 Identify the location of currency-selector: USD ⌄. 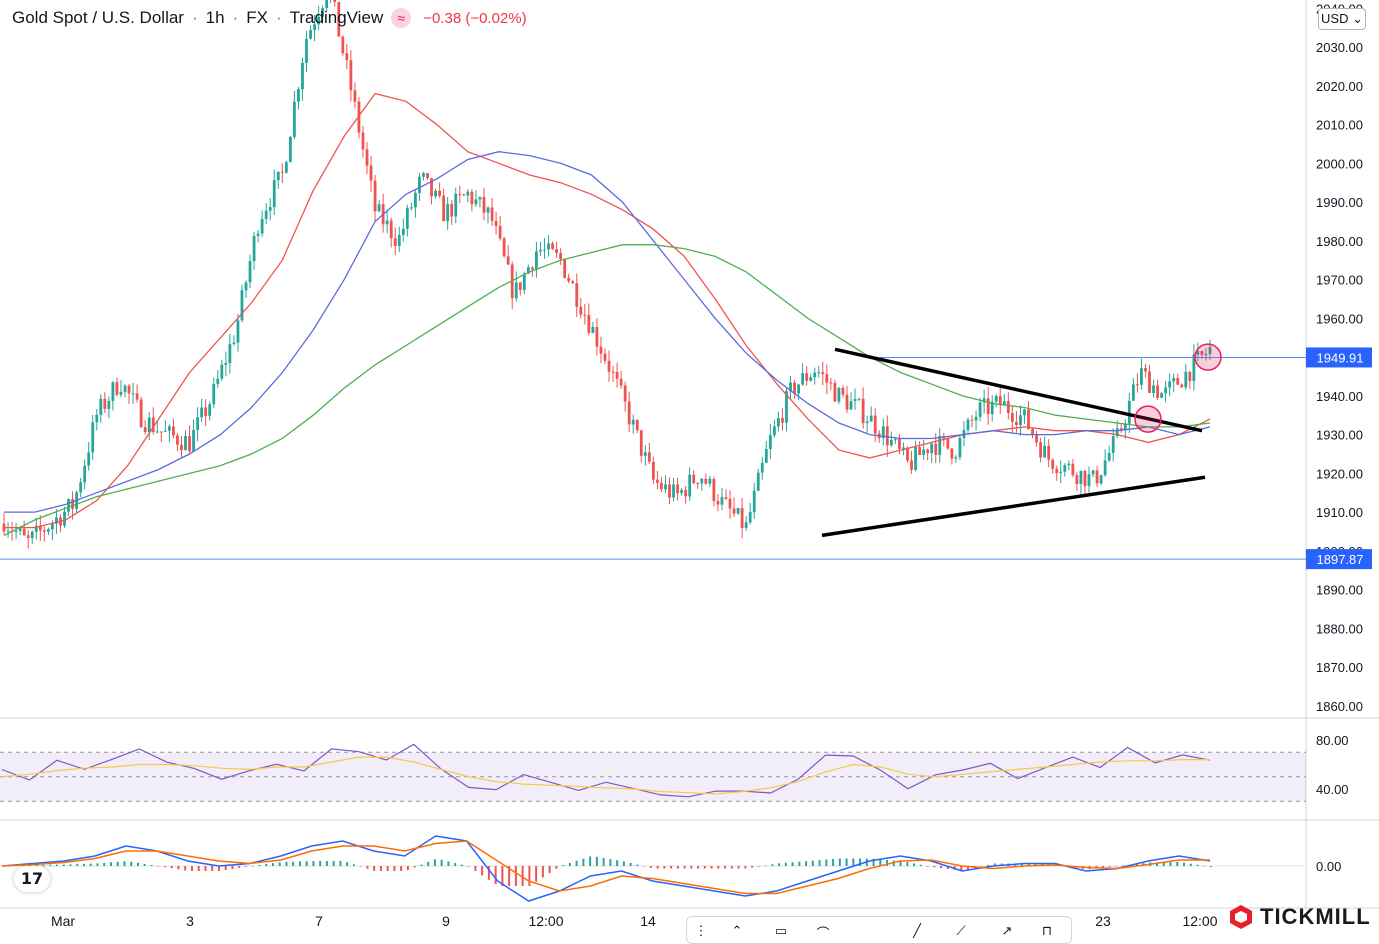
(1342, 19).